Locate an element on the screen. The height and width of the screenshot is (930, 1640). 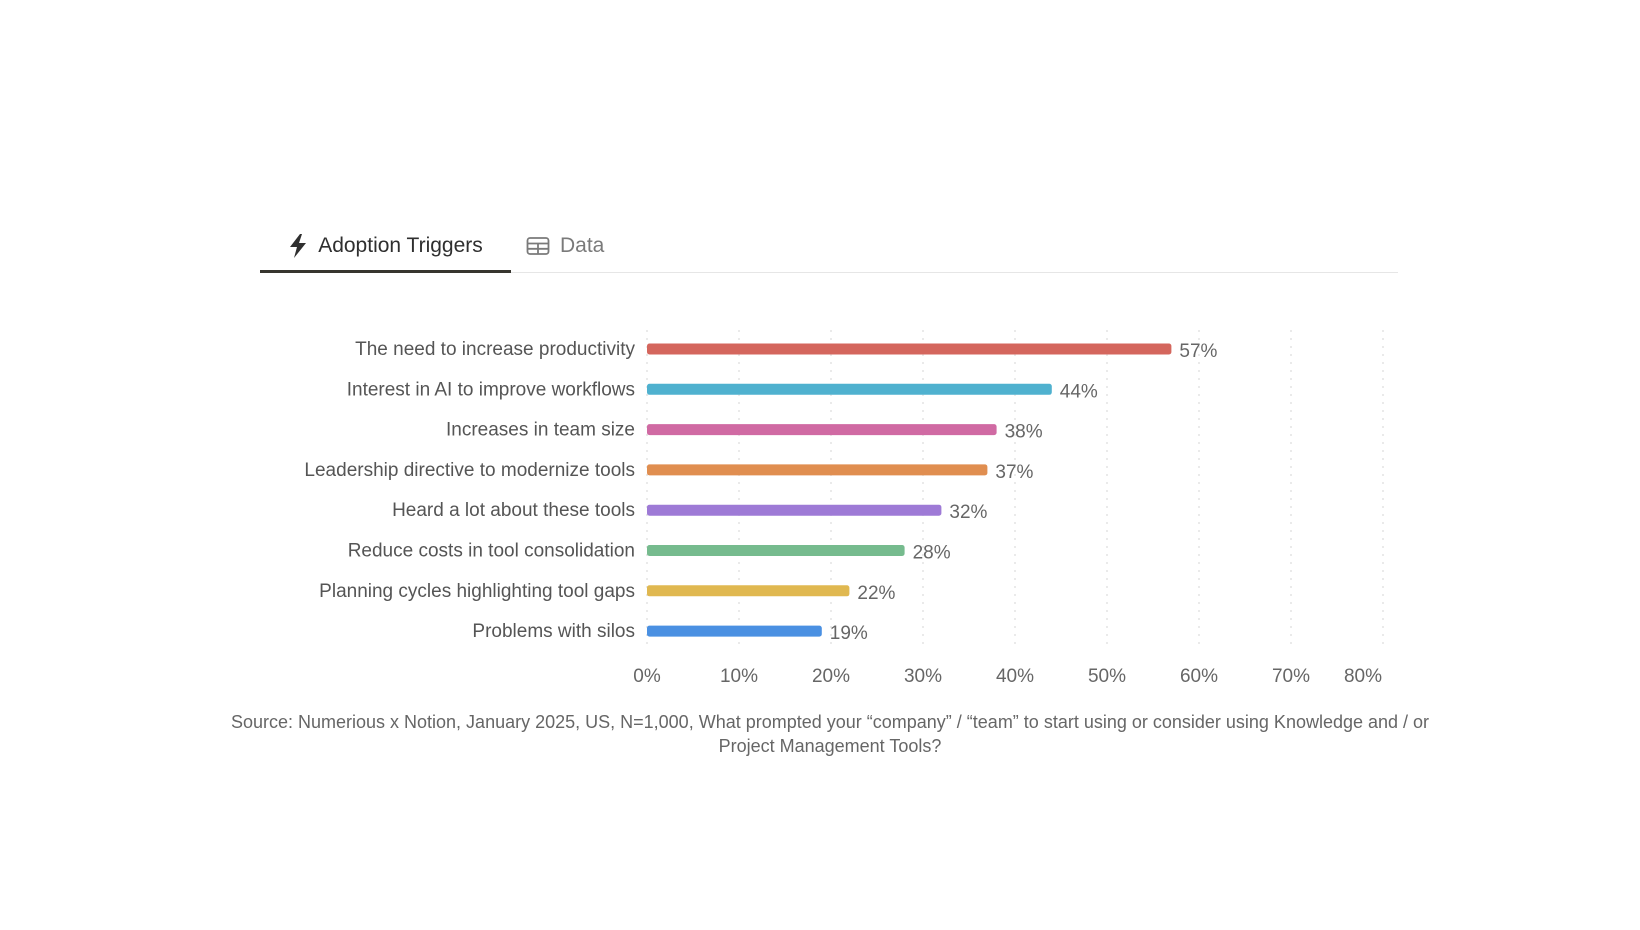
x-tick-label: 30% is located at coordinates (923, 676).